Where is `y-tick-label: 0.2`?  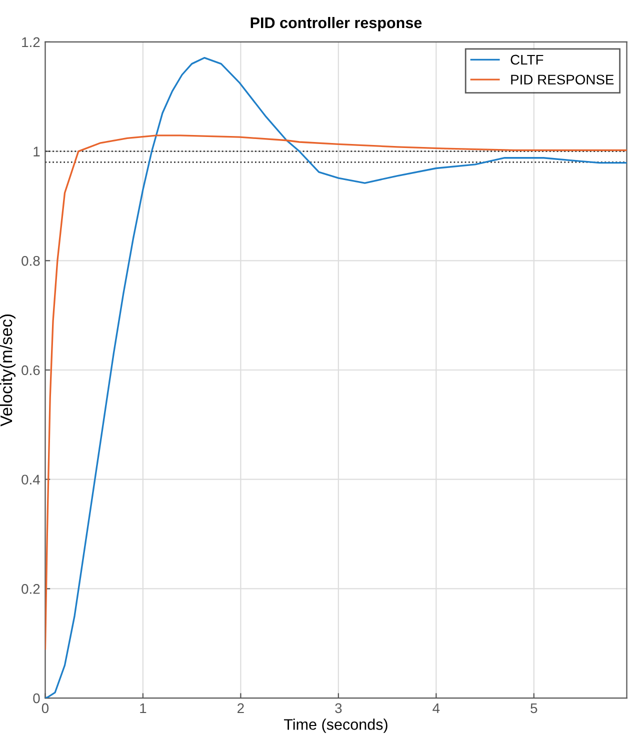
y-tick-label: 0.2 is located at coordinates (31, 589).